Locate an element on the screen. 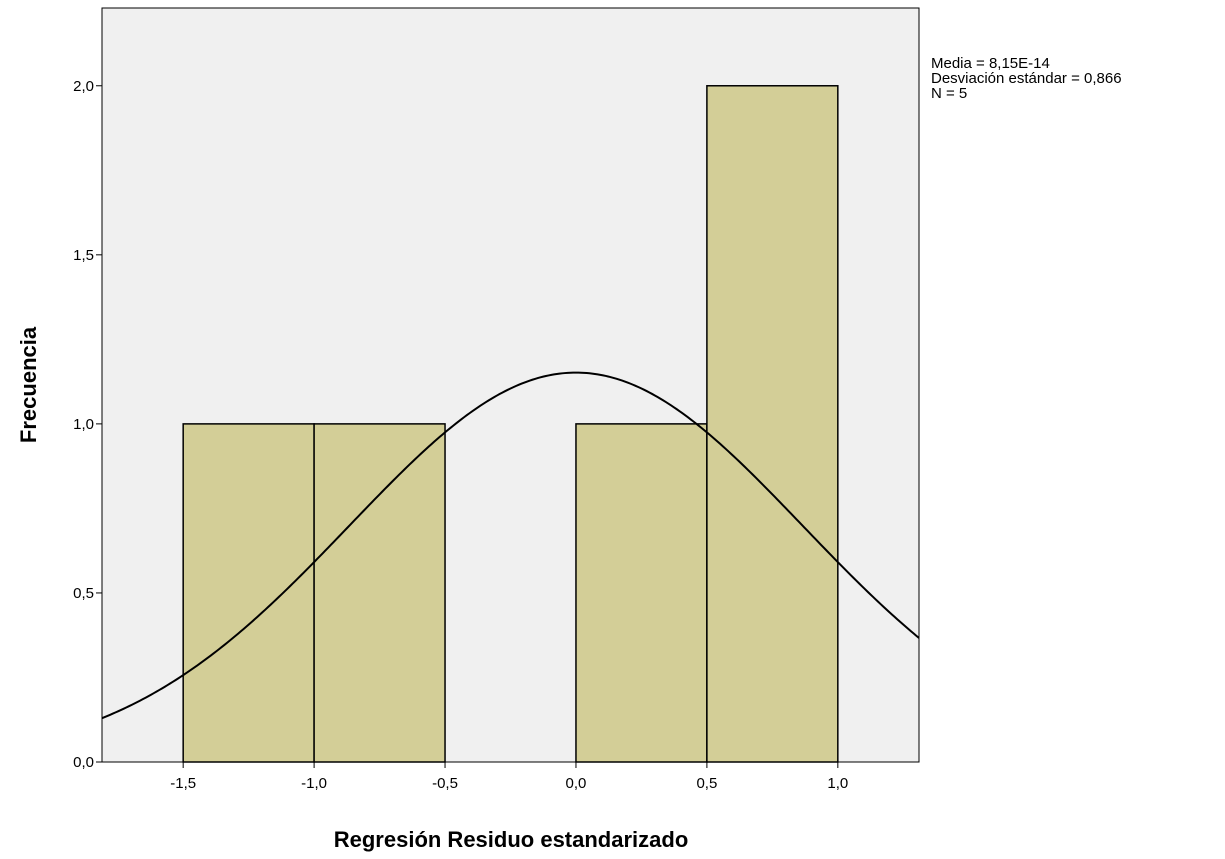 Image resolution: width=1225 pixels, height=859 pixels. x-tick-label-2: -0,5 is located at coordinates (445, 783).